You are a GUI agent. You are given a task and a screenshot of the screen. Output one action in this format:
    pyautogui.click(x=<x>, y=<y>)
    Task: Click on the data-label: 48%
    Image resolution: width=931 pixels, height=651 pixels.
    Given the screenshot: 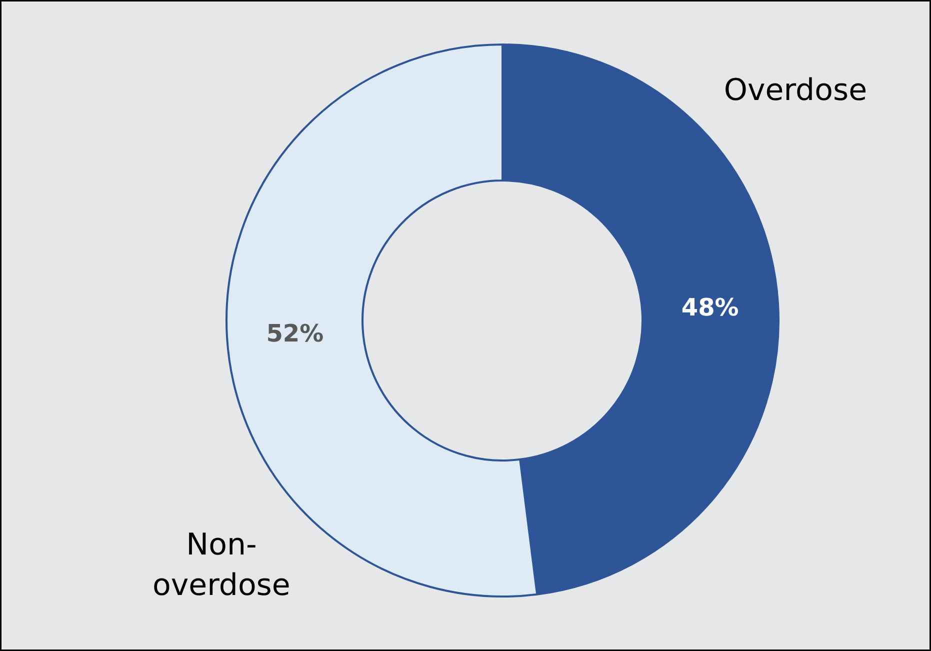 What is the action you would take?
    pyautogui.click(x=710, y=307)
    